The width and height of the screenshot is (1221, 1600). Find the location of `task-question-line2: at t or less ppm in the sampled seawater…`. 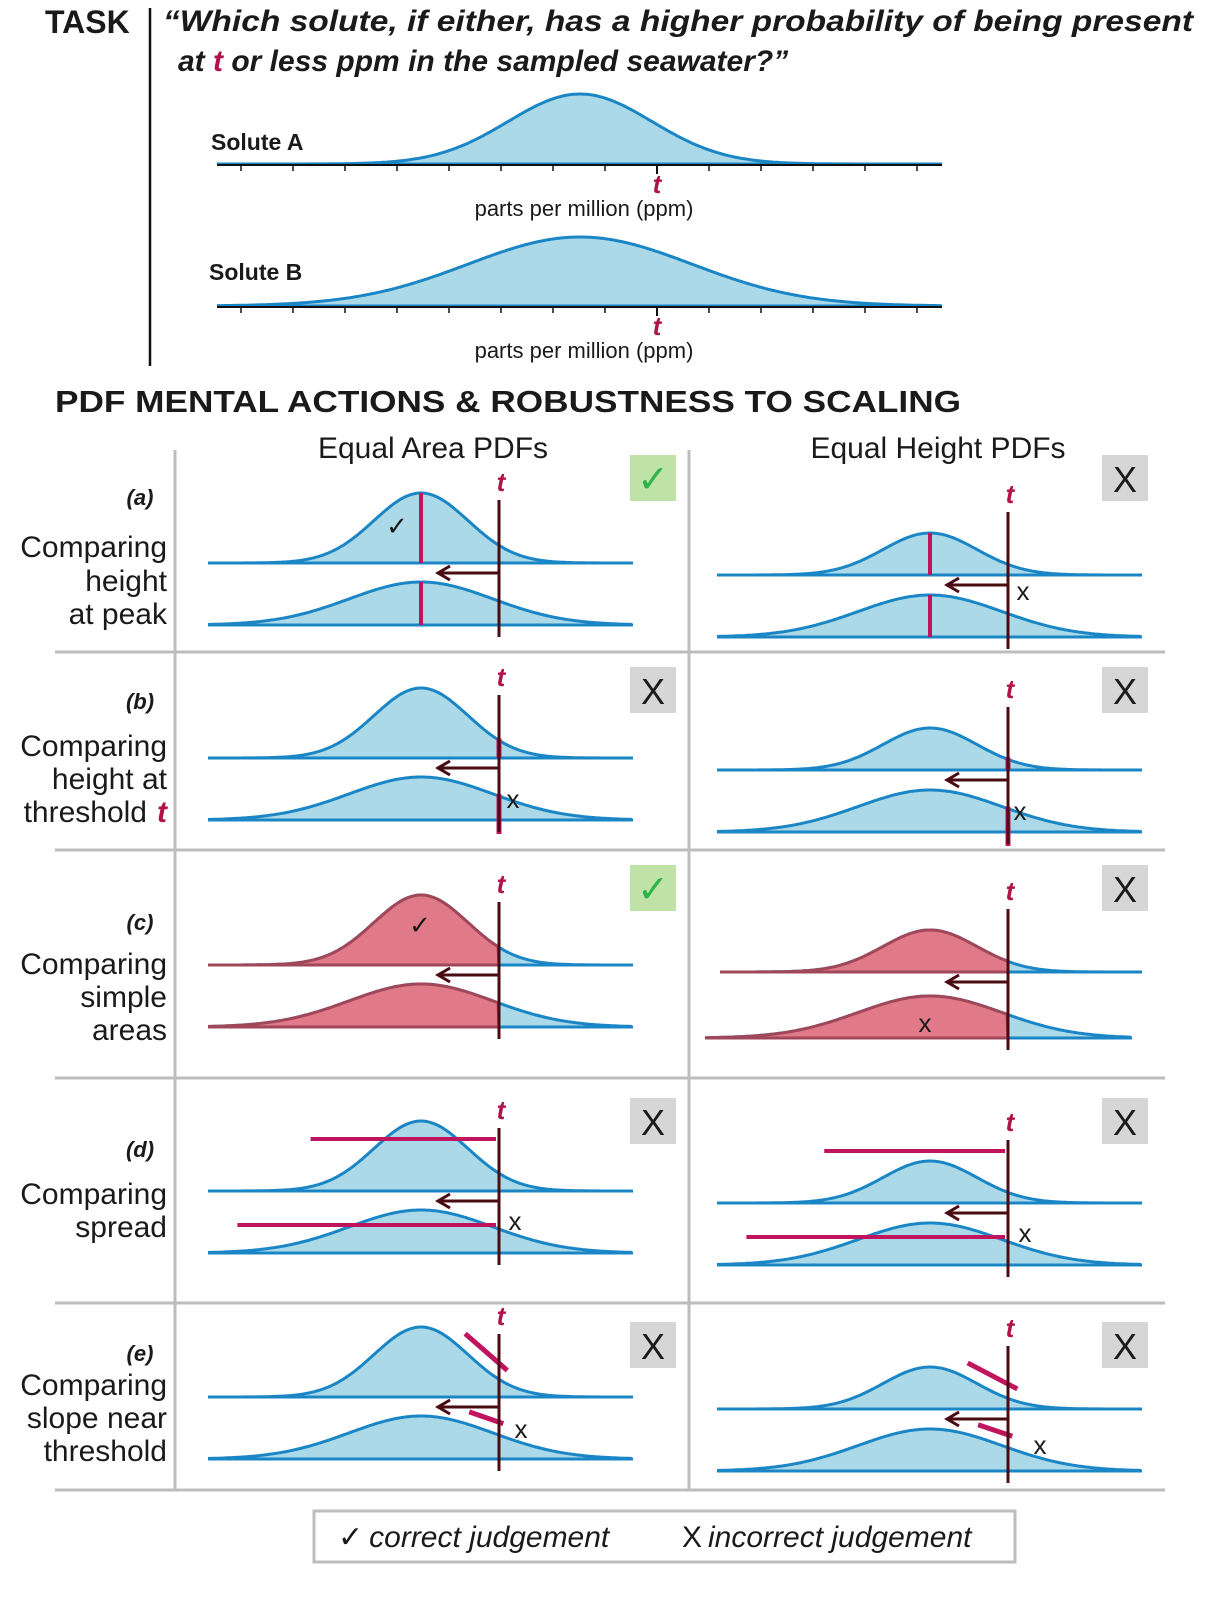

task-question-line2: at t or less ppm in the sampled seawater… is located at coordinates (483, 61).